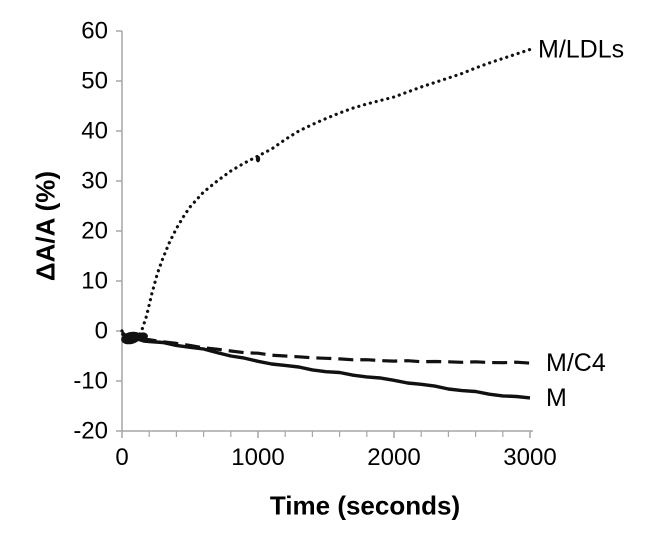  What do you see at coordinates (94, 231) in the screenshot?
I see `y-tick-label: 20` at bounding box center [94, 231].